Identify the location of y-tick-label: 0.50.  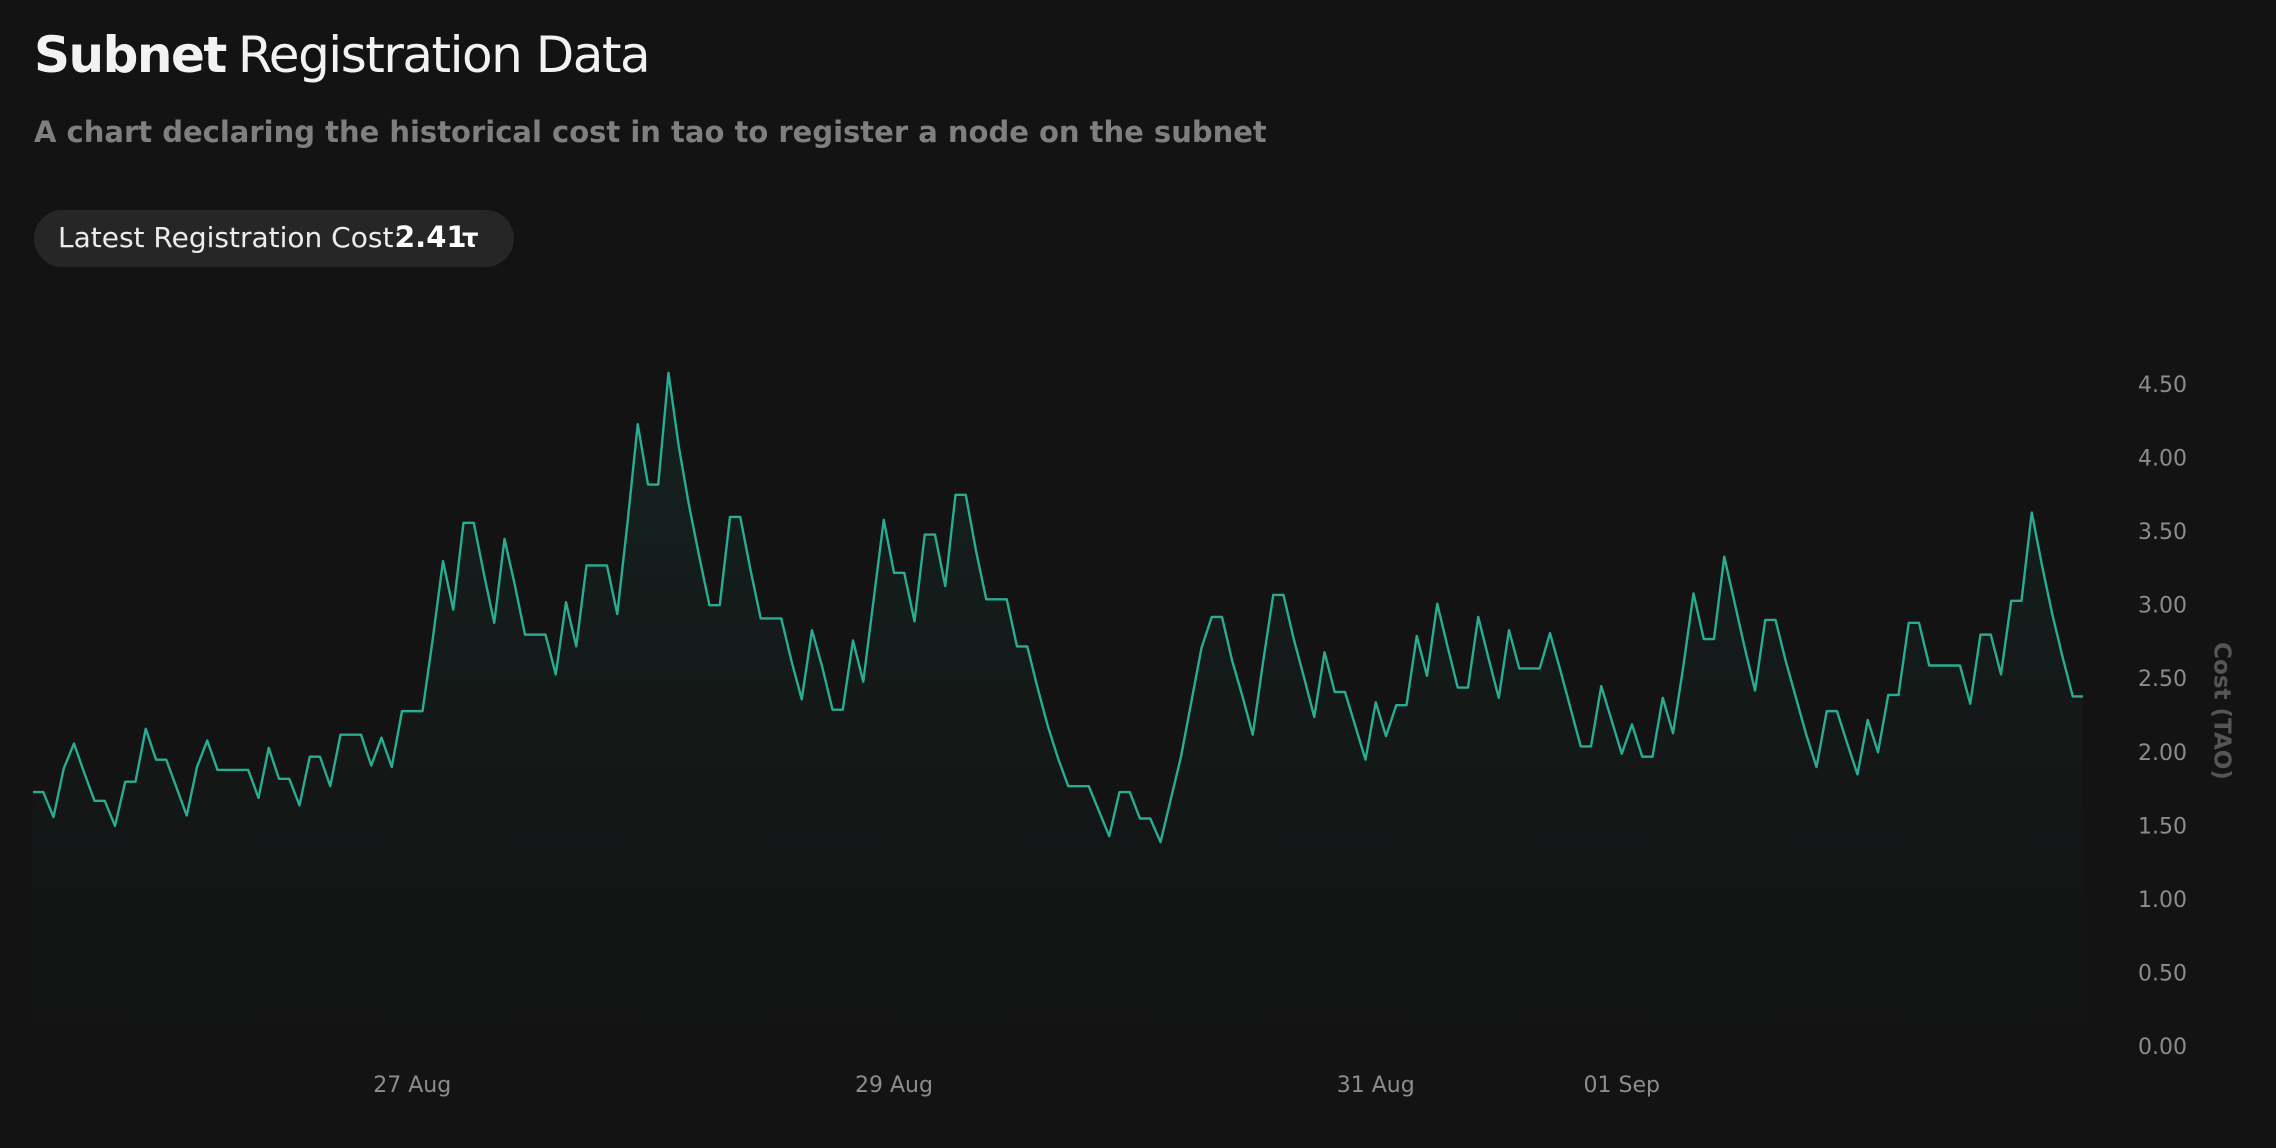
(2162, 973).